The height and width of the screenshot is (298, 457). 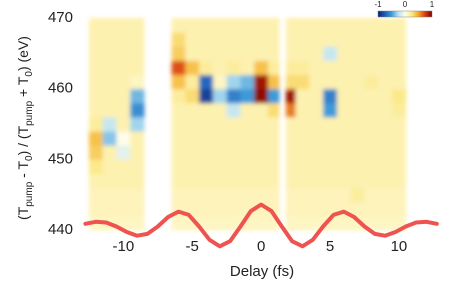 What do you see at coordinates (330, 246) in the screenshot?
I see `x-tick-label: 5` at bounding box center [330, 246].